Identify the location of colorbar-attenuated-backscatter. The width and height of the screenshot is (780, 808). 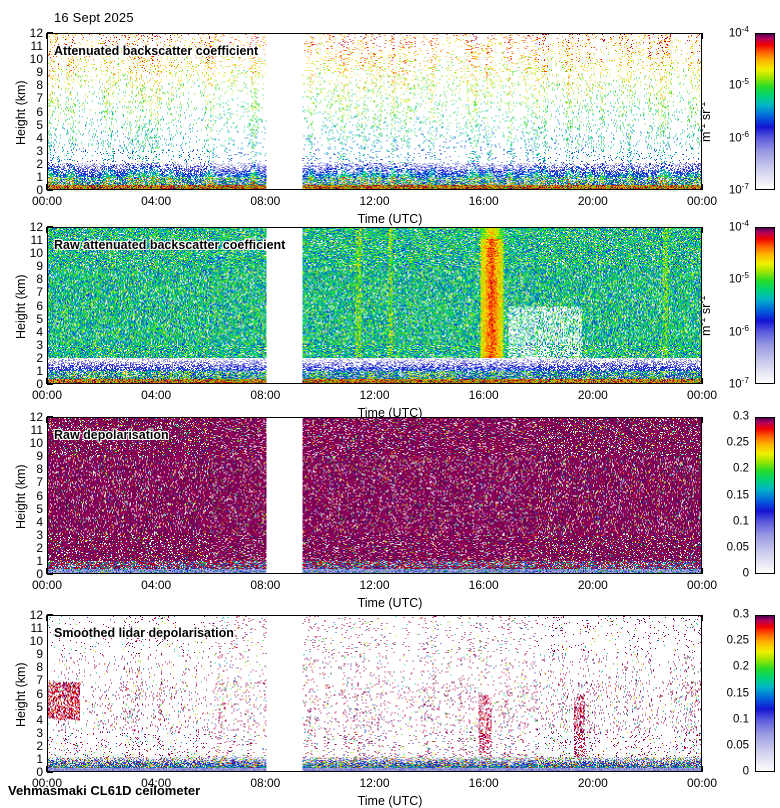
(765, 111).